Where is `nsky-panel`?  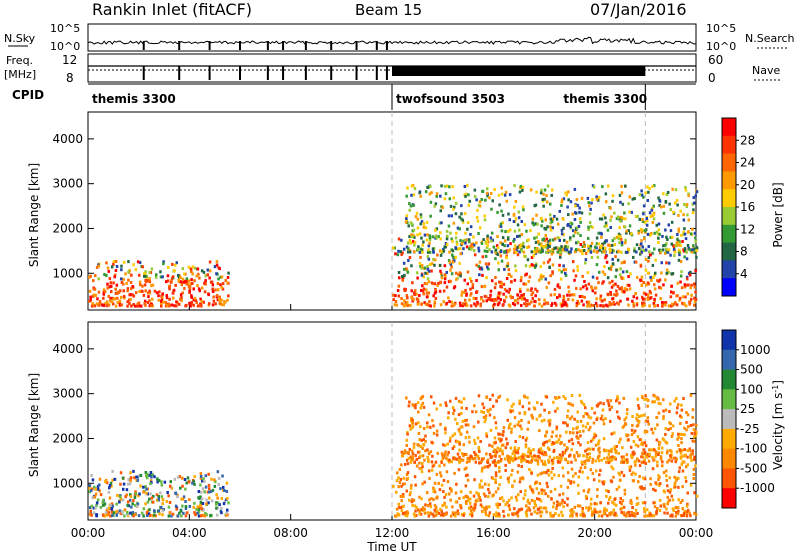
nsky-panel is located at coordinates (392, 37).